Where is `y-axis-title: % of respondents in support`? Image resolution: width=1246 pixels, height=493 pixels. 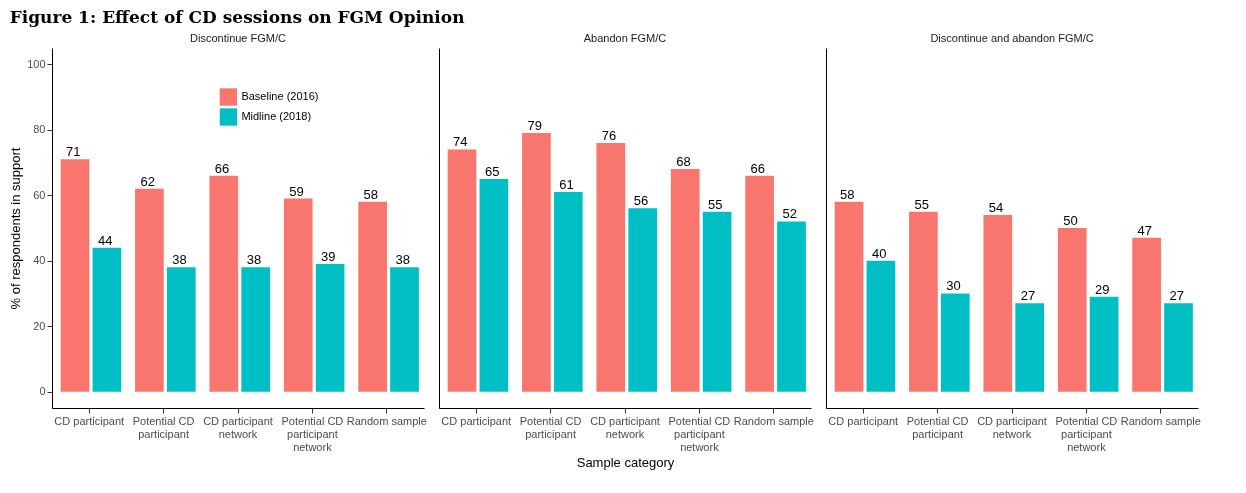
y-axis-title: % of respondents in support is located at coordinates (16, 228).